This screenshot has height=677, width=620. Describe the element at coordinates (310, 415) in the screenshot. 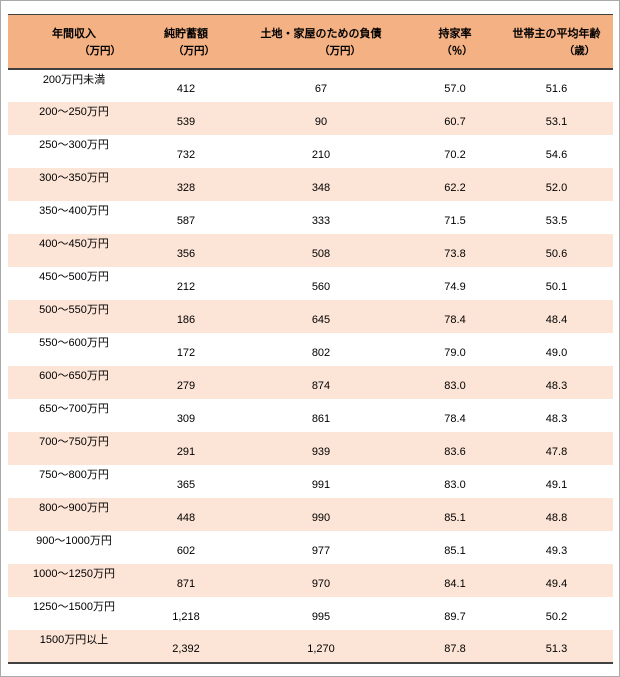

I see `table-row: 650～700万円 309 861 78.4 48.3` at that location.